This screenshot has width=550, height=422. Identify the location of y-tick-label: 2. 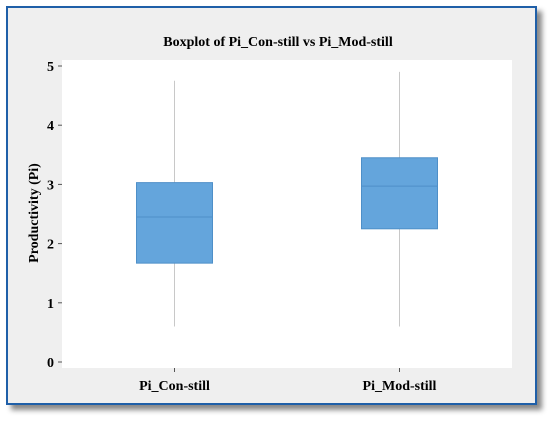
(50, 245).